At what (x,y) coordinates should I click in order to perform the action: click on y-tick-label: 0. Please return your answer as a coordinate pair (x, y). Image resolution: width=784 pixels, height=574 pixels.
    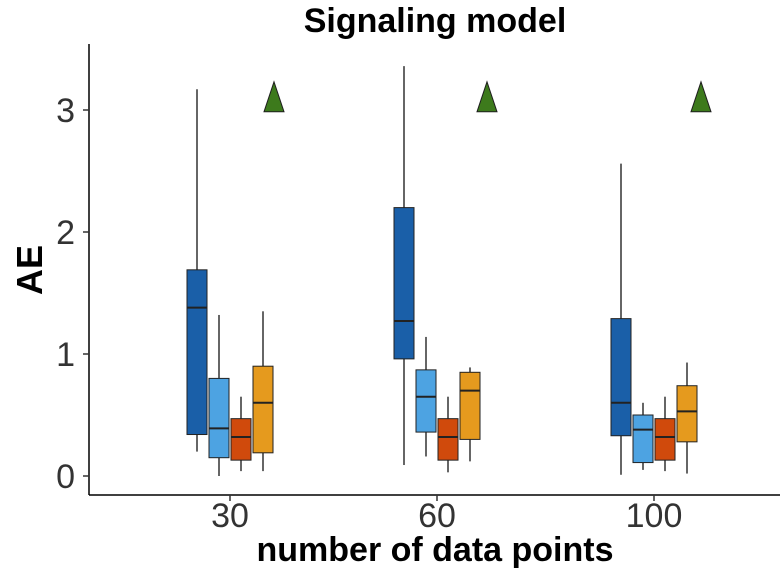
    Looking at the image, I should click on (65, 477).